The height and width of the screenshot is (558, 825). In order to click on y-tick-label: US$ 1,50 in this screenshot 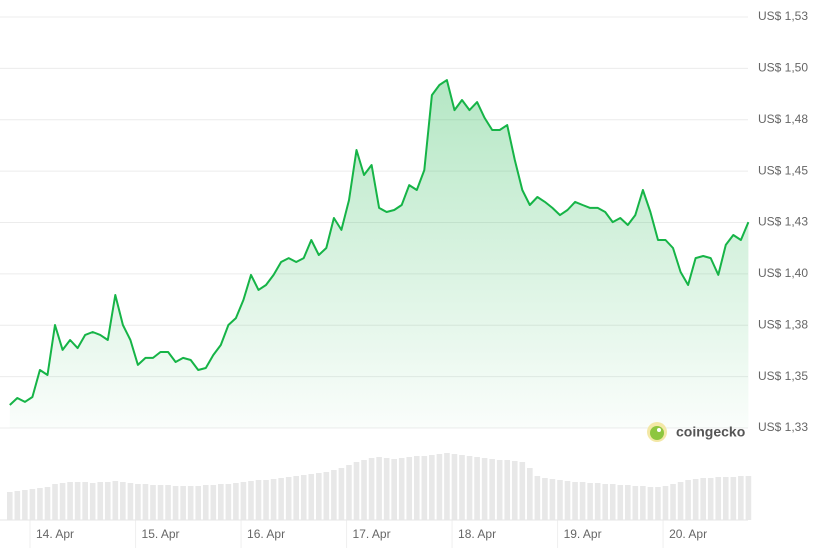, I will do `click(783, 68)`.